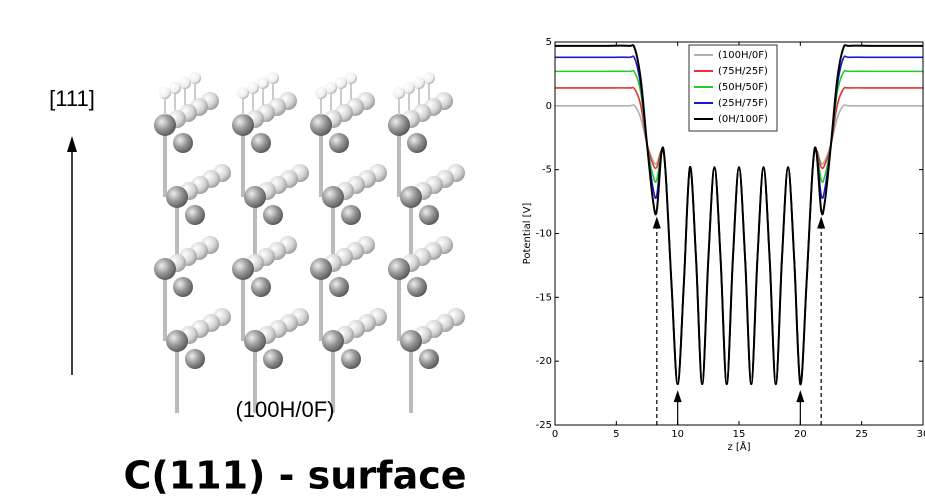 This screenshot has width=925, height=503. What do you see at coordinates (738, 446) in the screenshot?
I see `x-axis-label: z [Å]` at bounding box center [738, 446].